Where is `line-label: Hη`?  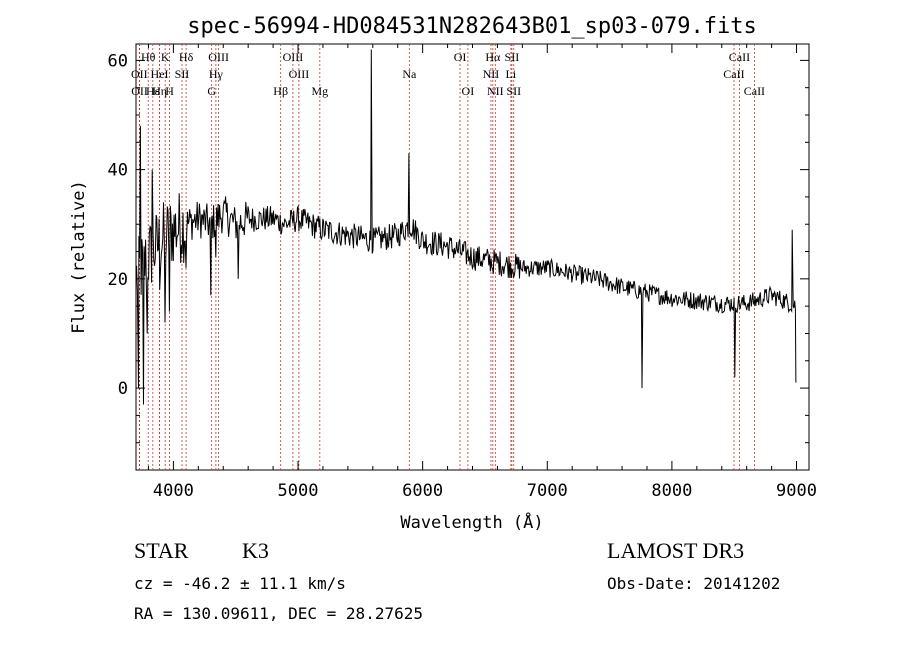
line-label: Hη is located at coordinates (159, 91).